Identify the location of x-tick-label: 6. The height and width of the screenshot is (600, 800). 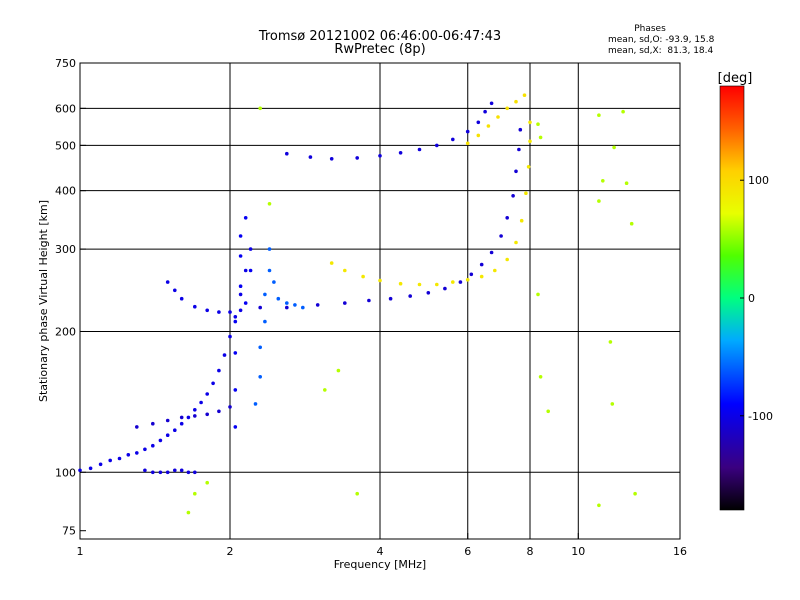
(467, 551).